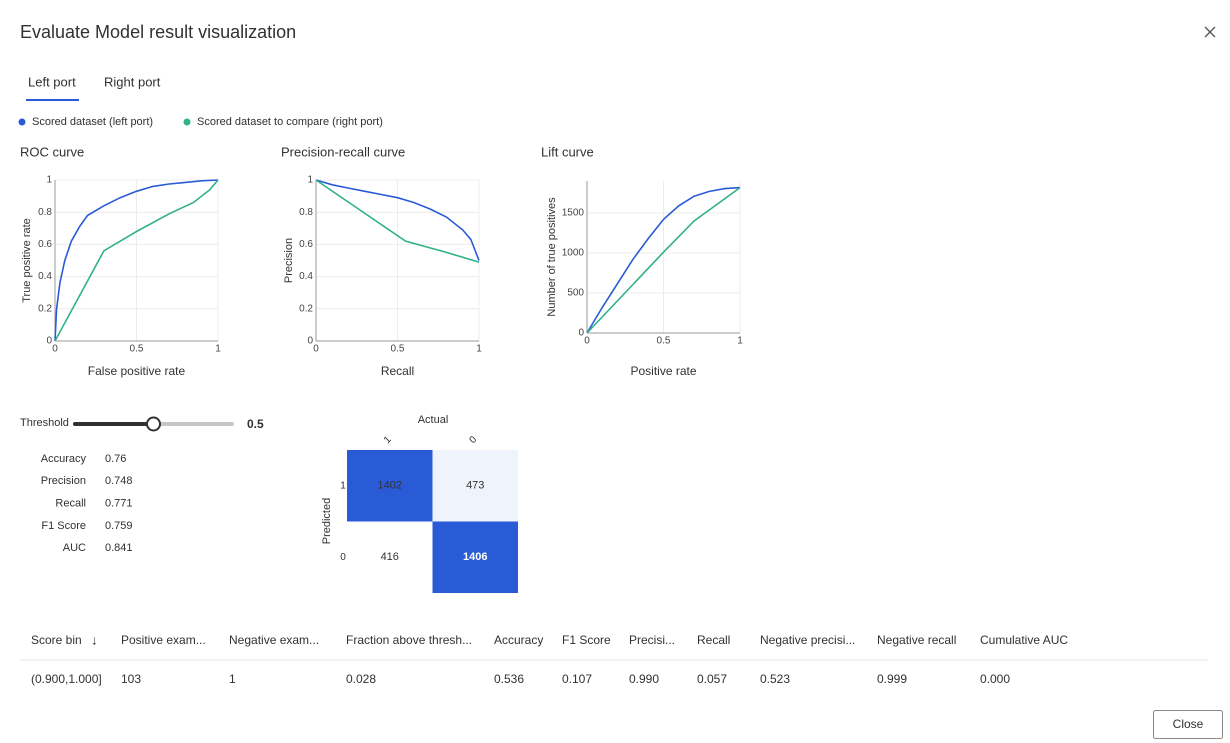 This screenshot has height=743, width=1230. What do you see at coordinates (1024, 640) in the screenshot?
I see `table-header: Cumulative AUC` at bounding box center [1024, 640].